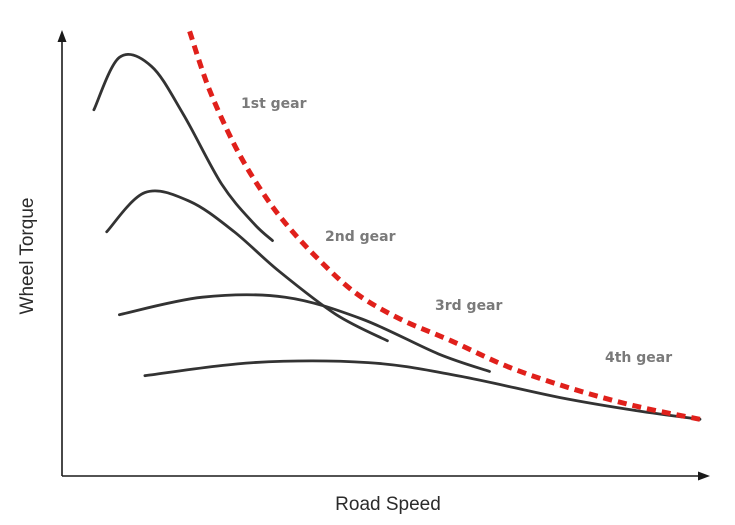 Image resolution: width=735 pixels, height=525 pixels. What do you see at coordinates (274, 104) in the screenshot?
I see `series-label-gear-1: 1st gear` at bounding box center [274, 104].